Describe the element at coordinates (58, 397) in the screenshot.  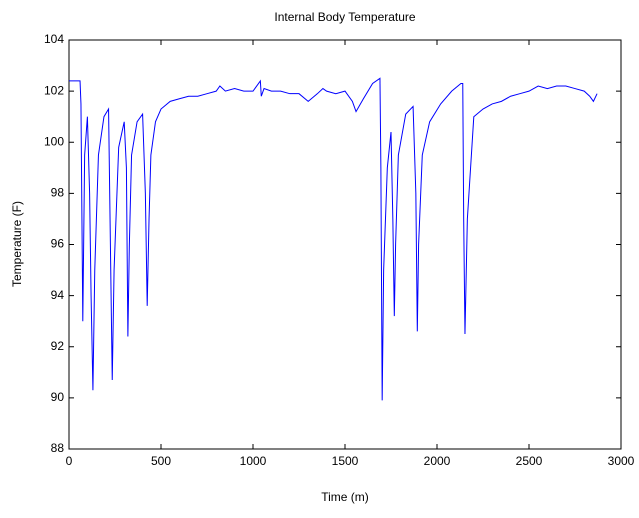
I see `y-tick-label: 90` at that location.